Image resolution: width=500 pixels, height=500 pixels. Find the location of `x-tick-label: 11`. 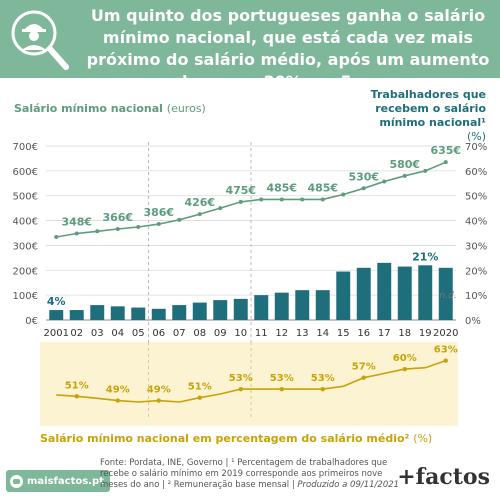

x-tick-label: 11 is located at coordinates (261, 333).